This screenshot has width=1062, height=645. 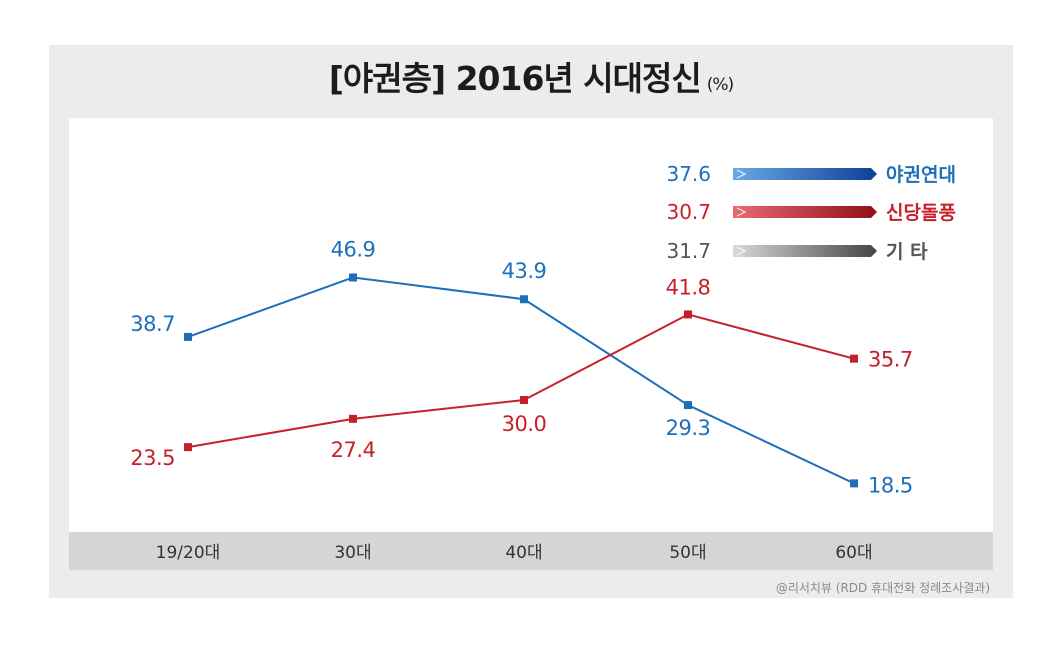 What do you see at coordinates (152, 458) in the screenshot?
I see `data-label: 23.5` at bounding box center [152, 458].